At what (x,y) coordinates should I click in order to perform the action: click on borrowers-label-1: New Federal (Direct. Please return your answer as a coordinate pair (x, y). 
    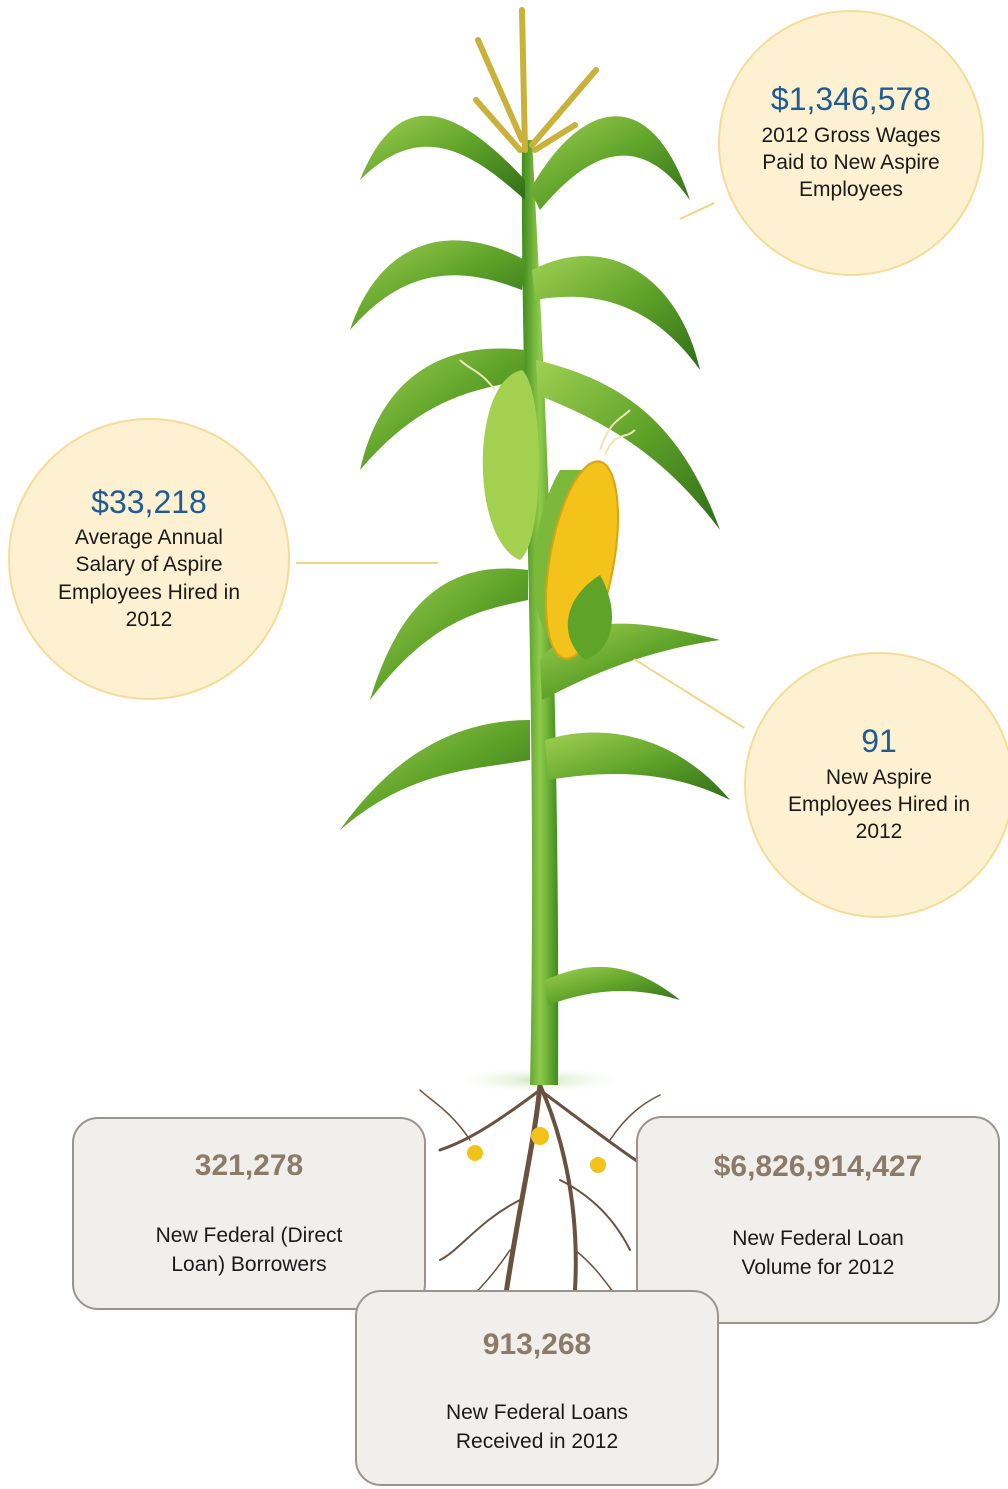
    Looking at the image, I should click on (249, 1235).